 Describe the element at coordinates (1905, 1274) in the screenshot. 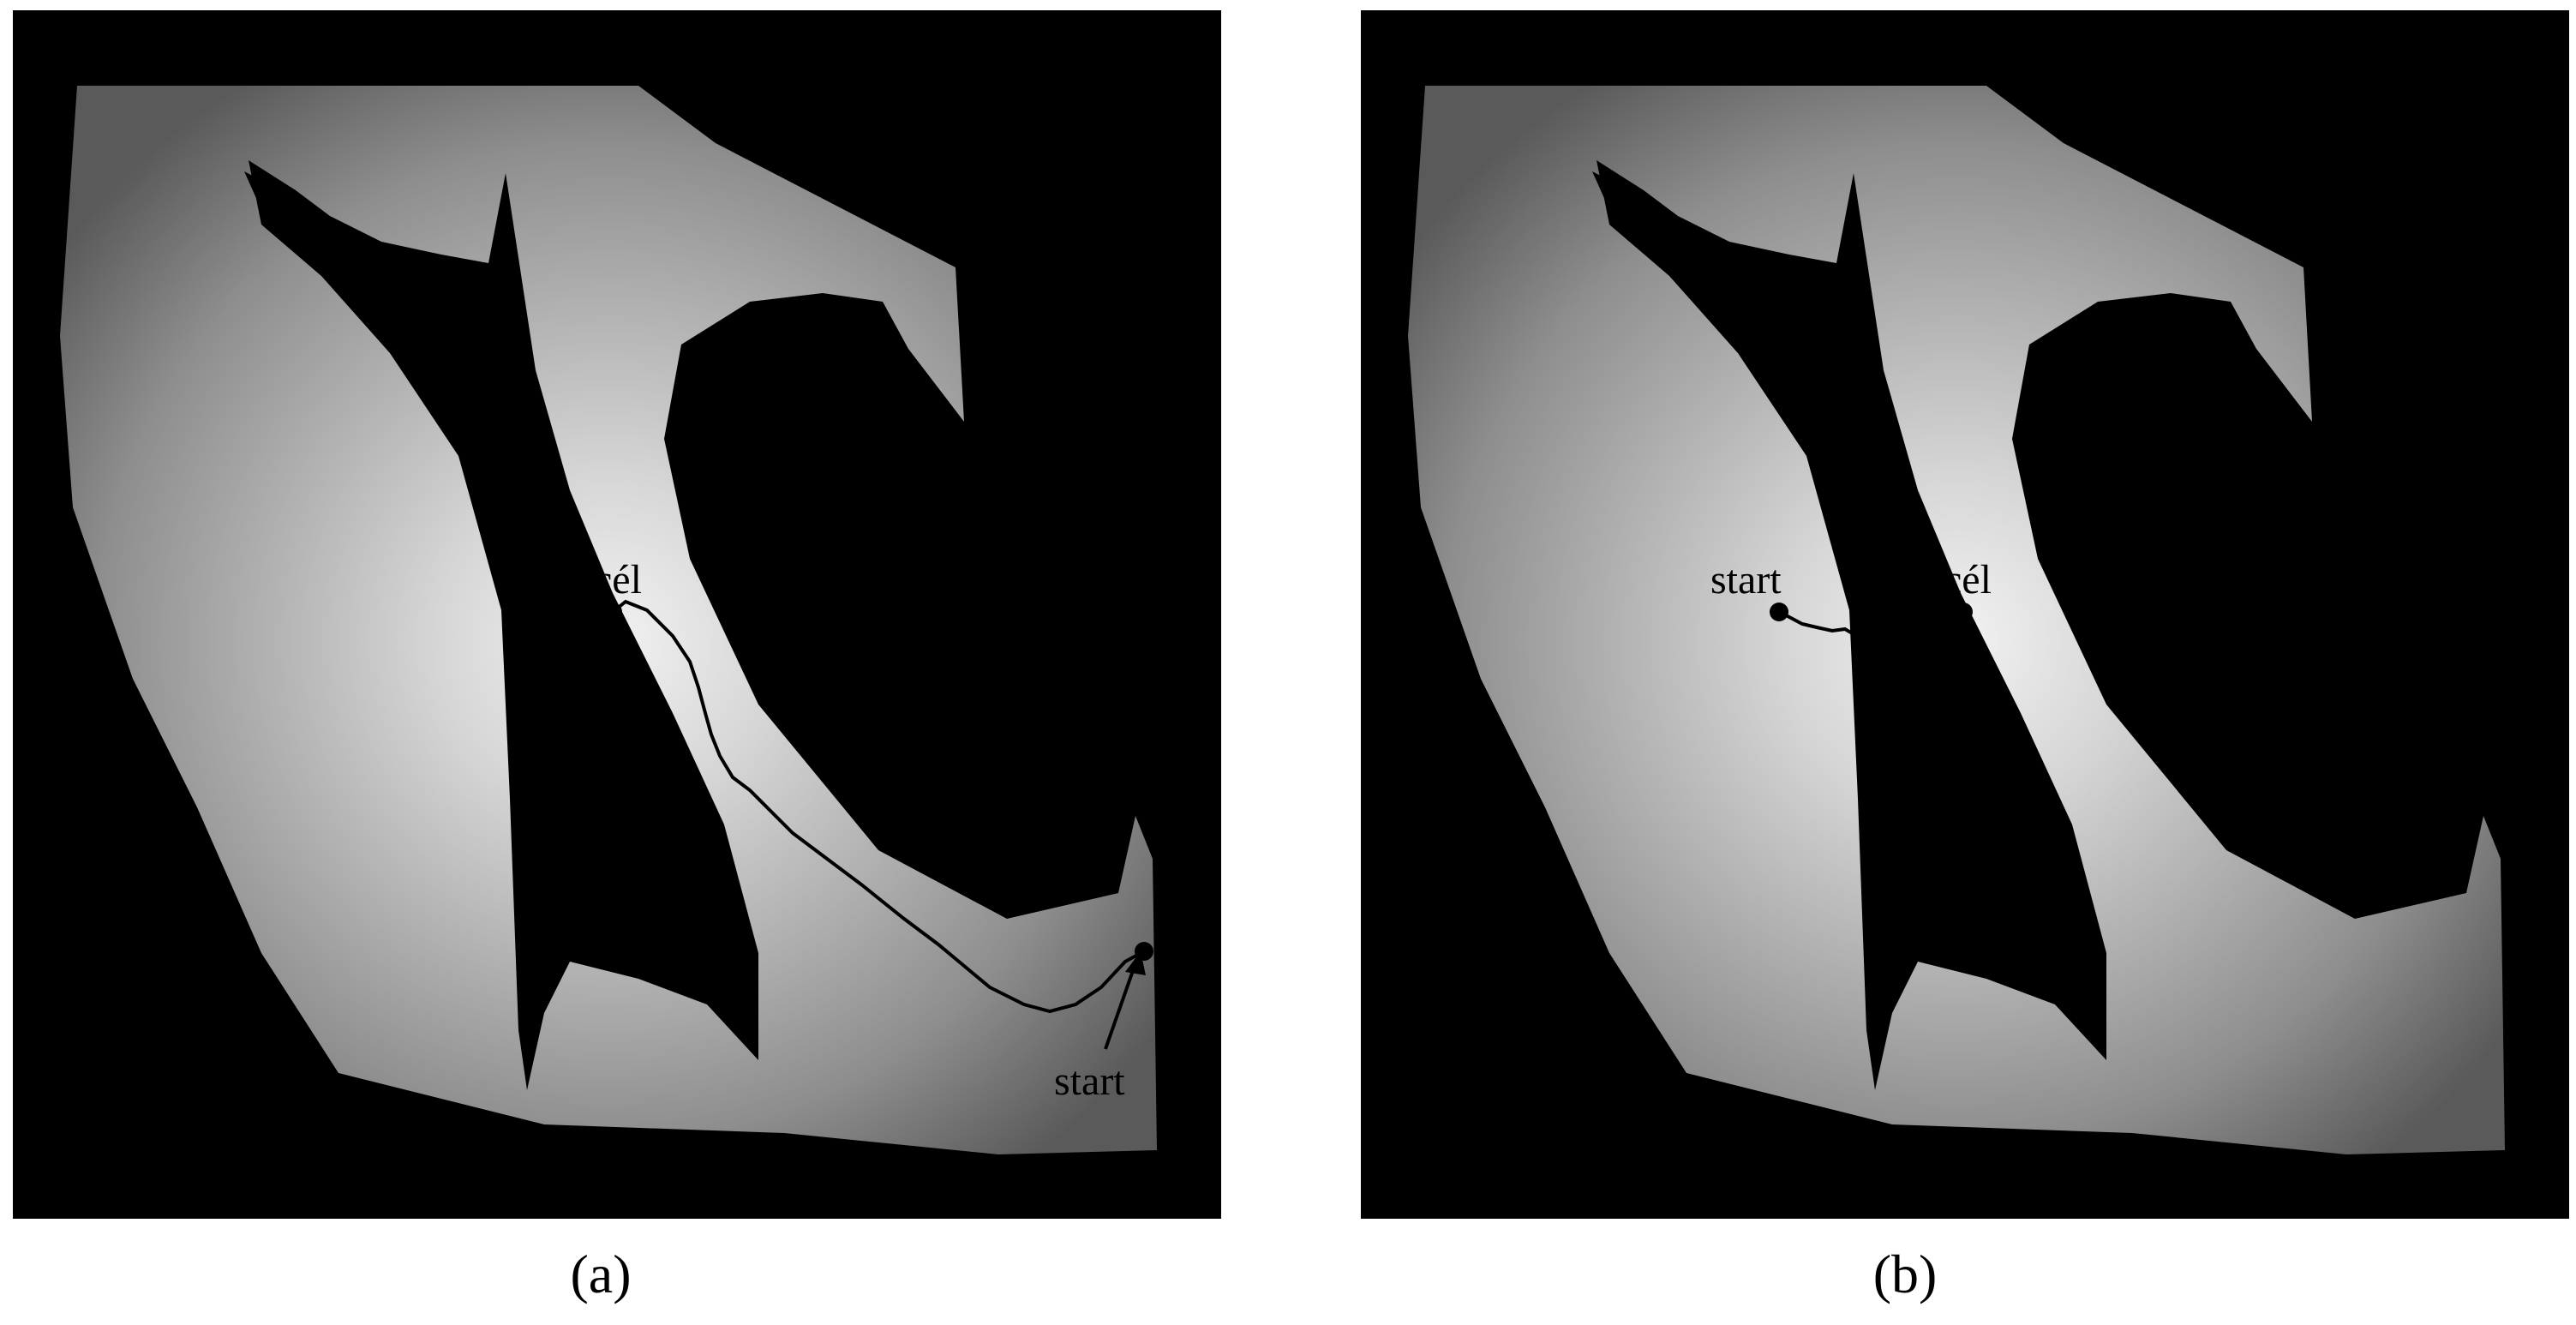

I see `caption-b: (b)` at that location.